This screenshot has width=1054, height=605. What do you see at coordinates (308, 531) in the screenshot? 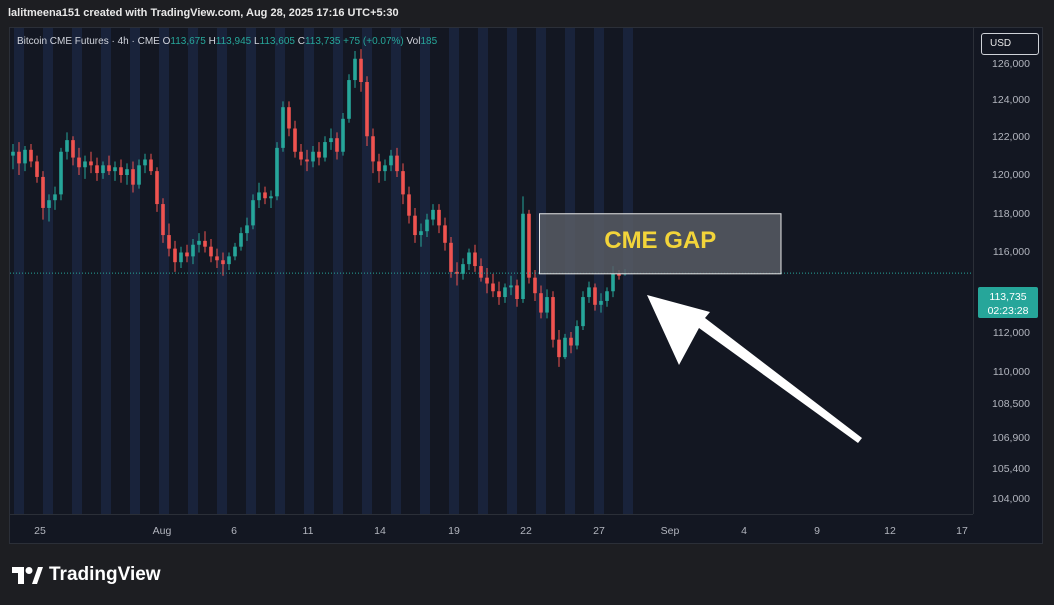
I see `time-tick-label: 11` at bounding box center [308, 531].